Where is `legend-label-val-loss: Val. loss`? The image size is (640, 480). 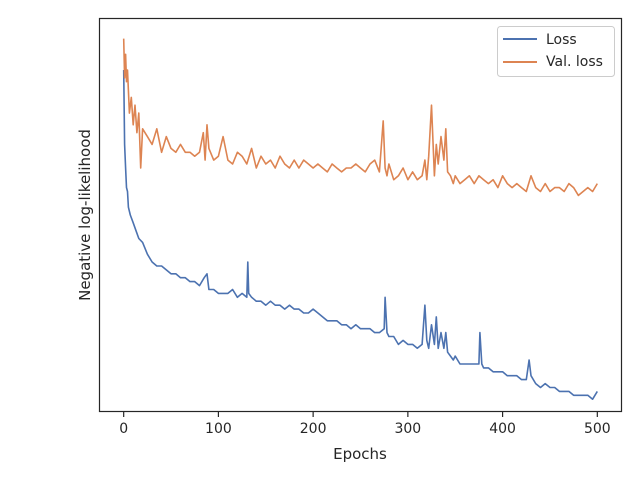
legend-label-val-loss: Val. loss is located at coordinates (574, 62).